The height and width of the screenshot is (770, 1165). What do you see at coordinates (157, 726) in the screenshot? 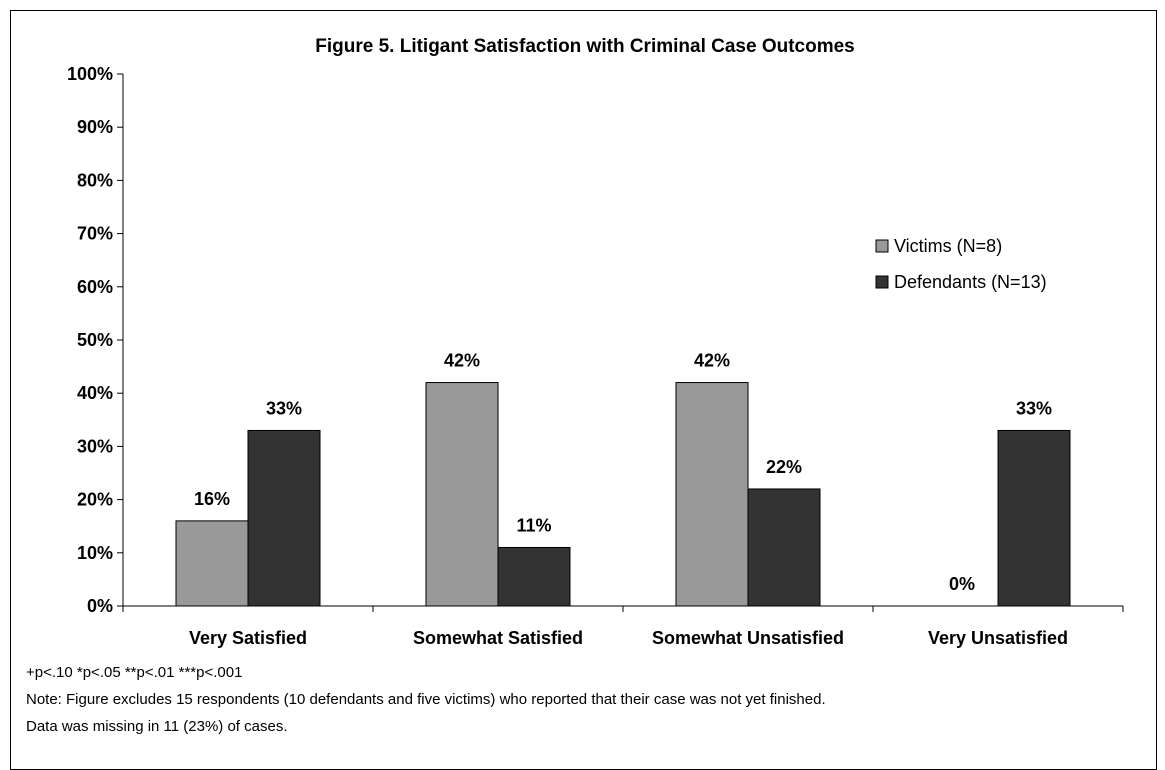
I see `footnote-line-2: Data was missing in 11 (23%) of cases.` at bounding box center [157, 726].